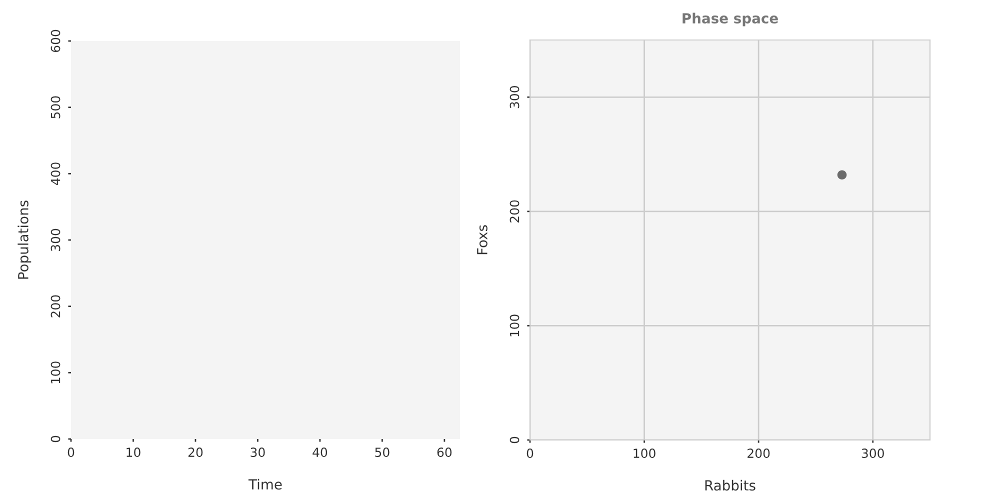 The image size is (1000, 500). I want to click on y-axis-title: Populations, so click(25, 239).